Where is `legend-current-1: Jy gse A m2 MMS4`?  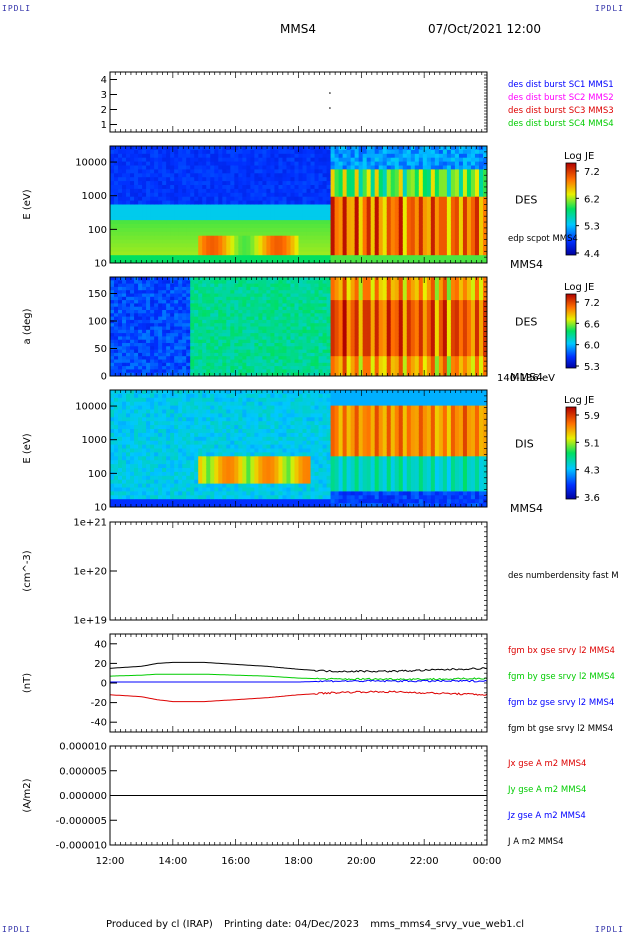 legend-current-1: Jy gse A m2 MMS4 is located at coordinates (546, 790).